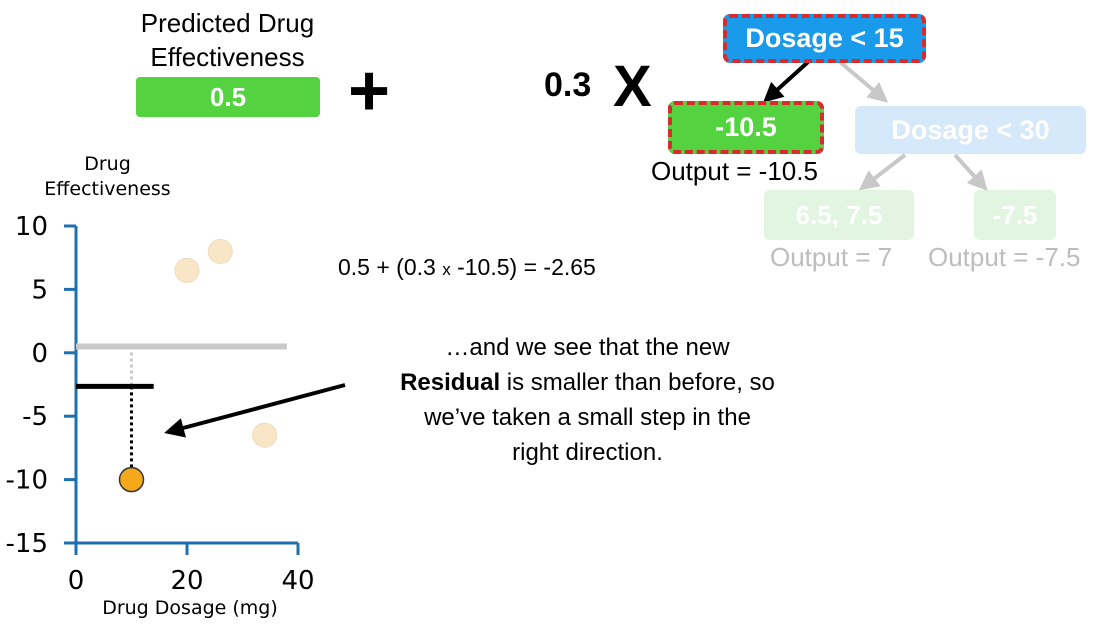  What do you see at coordinates (186, 581) in the screenshot?
I see `x-tick-label: 20` at bounding box center [186, 581].